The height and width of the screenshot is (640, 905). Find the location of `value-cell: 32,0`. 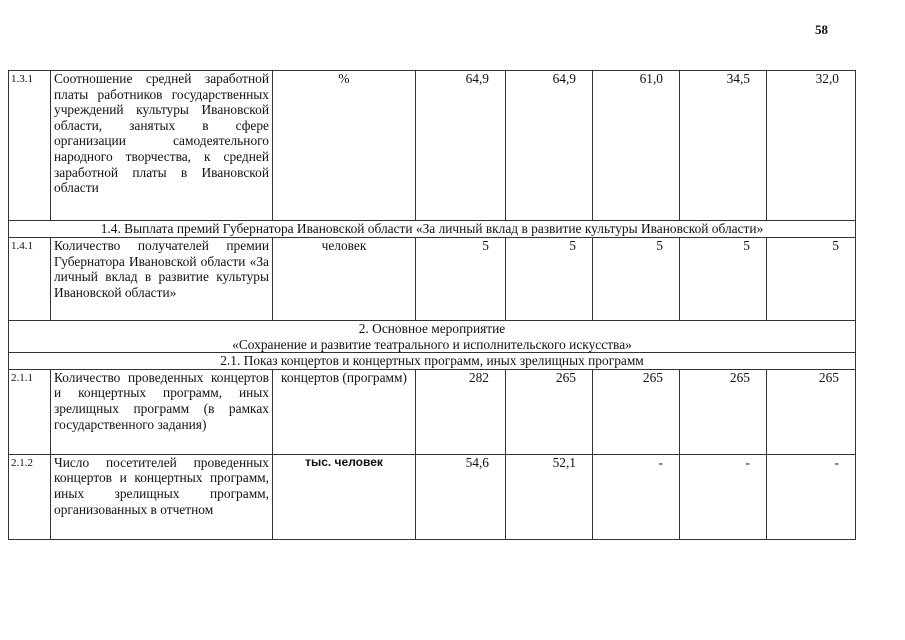

value-cell: 32,0 is located at coordinates (811, 145).